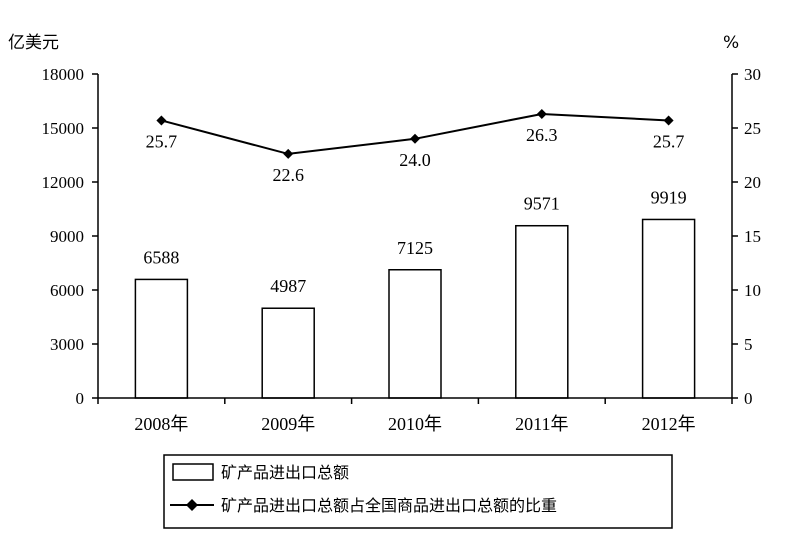 The image size is (793, 538). I want to click on x-axis-category-label: 2011年, so click(541, 424).